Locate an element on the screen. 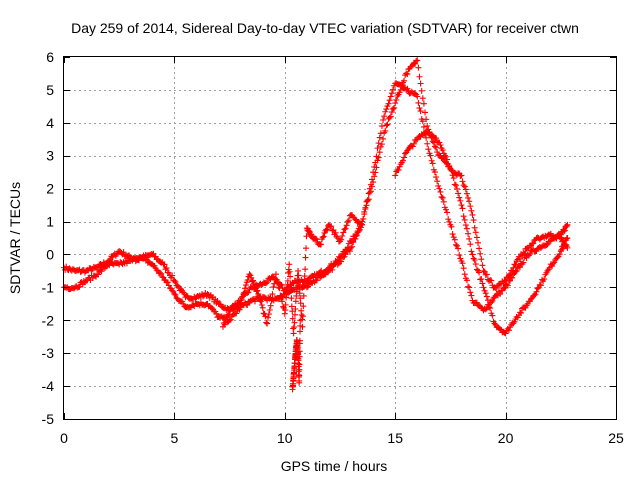 The width and height of the screenshot is (640, 480). x-axis-label: GPS time / hours is located at coordinates (334, 466).